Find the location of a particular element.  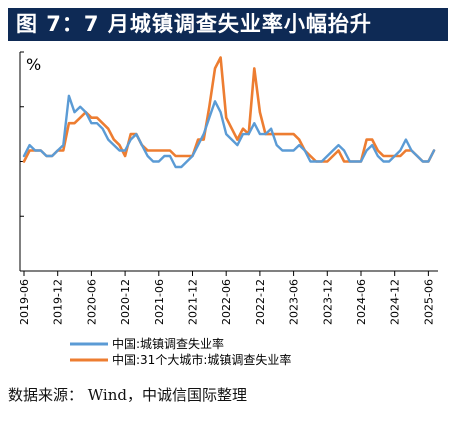

y-axis-unit-label: % is located at coordinates (33, 64).